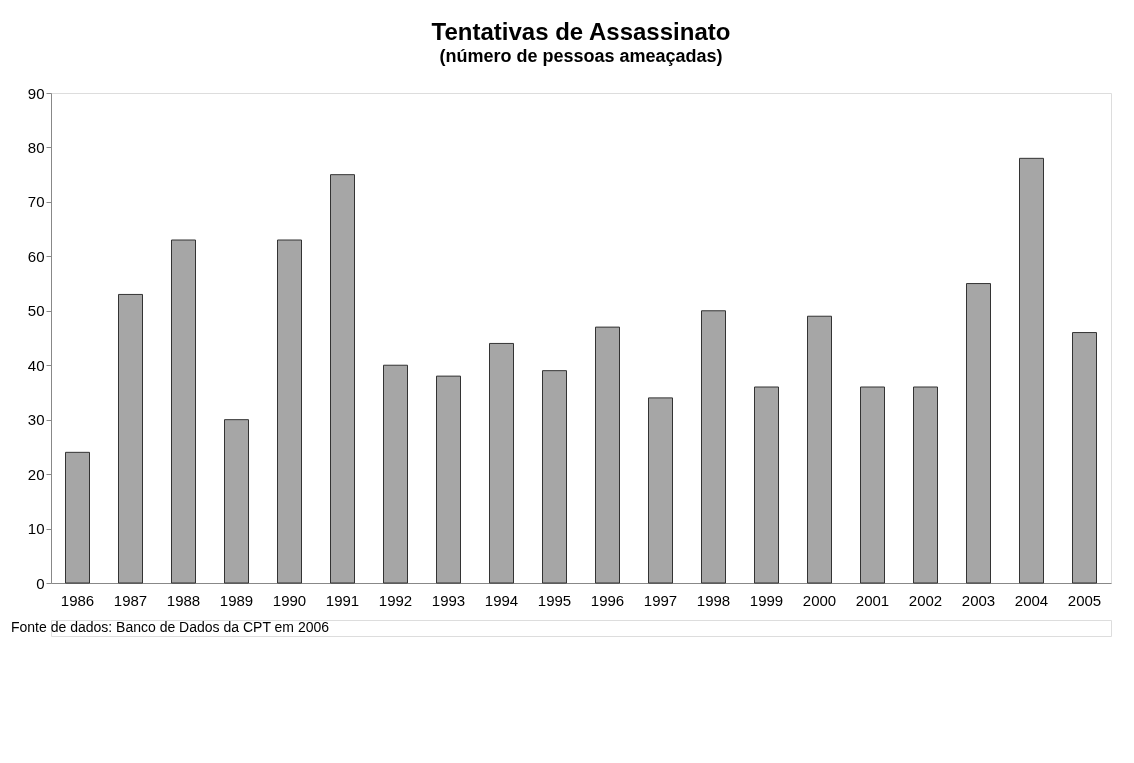  I want to click on x-tick-label: 1988, so click(183, 600).